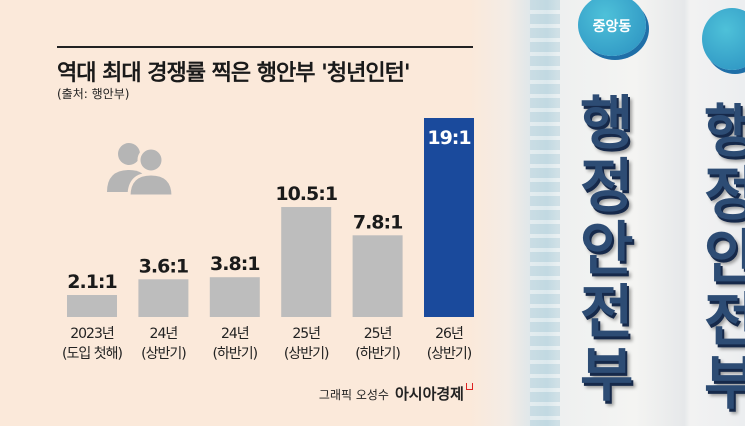 The image size is (745, 426). I want to click on data-label: 3.6:1, so click(163, 266).